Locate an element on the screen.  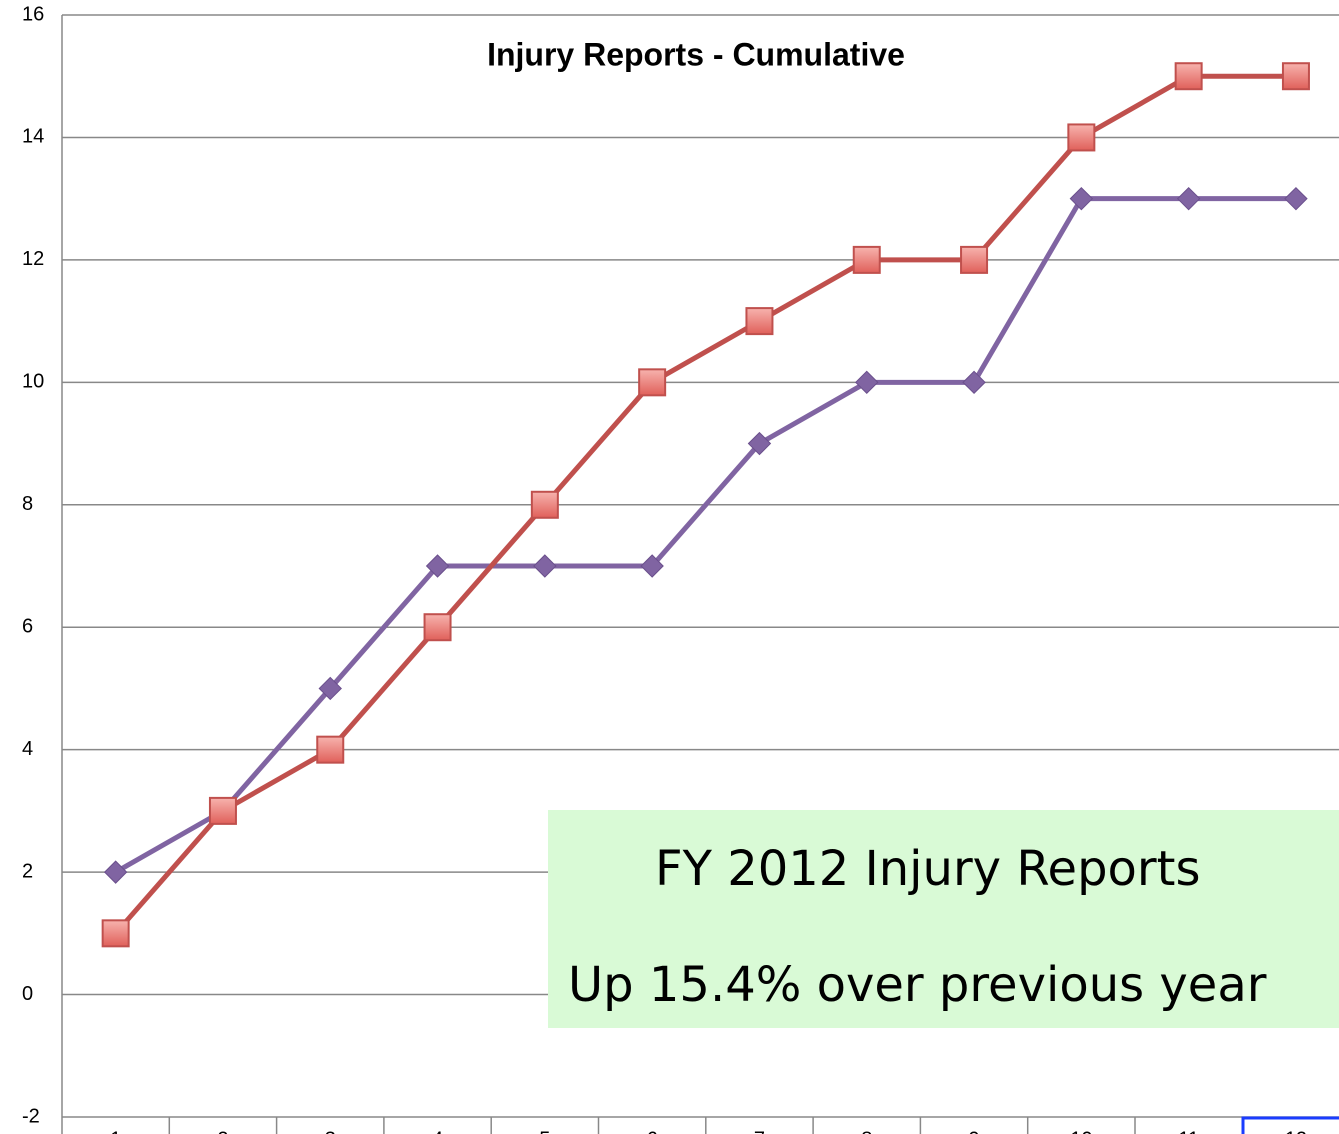
y-tick-label: 2 is located at coordinates (27, 871).